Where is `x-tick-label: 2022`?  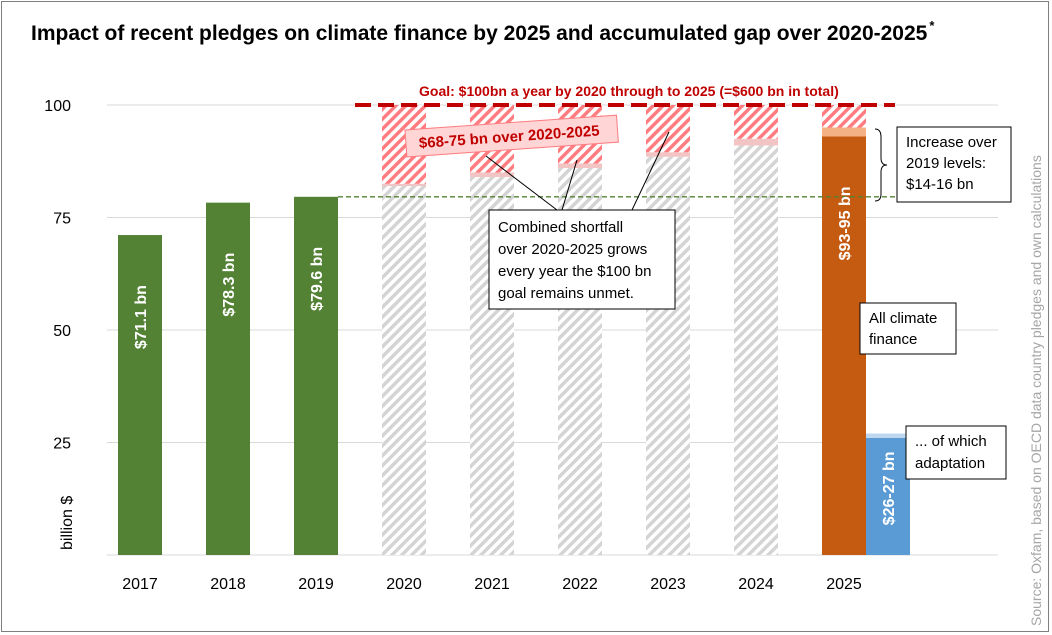
x-tick-label: 2022 is located at coordinates (580, 584).